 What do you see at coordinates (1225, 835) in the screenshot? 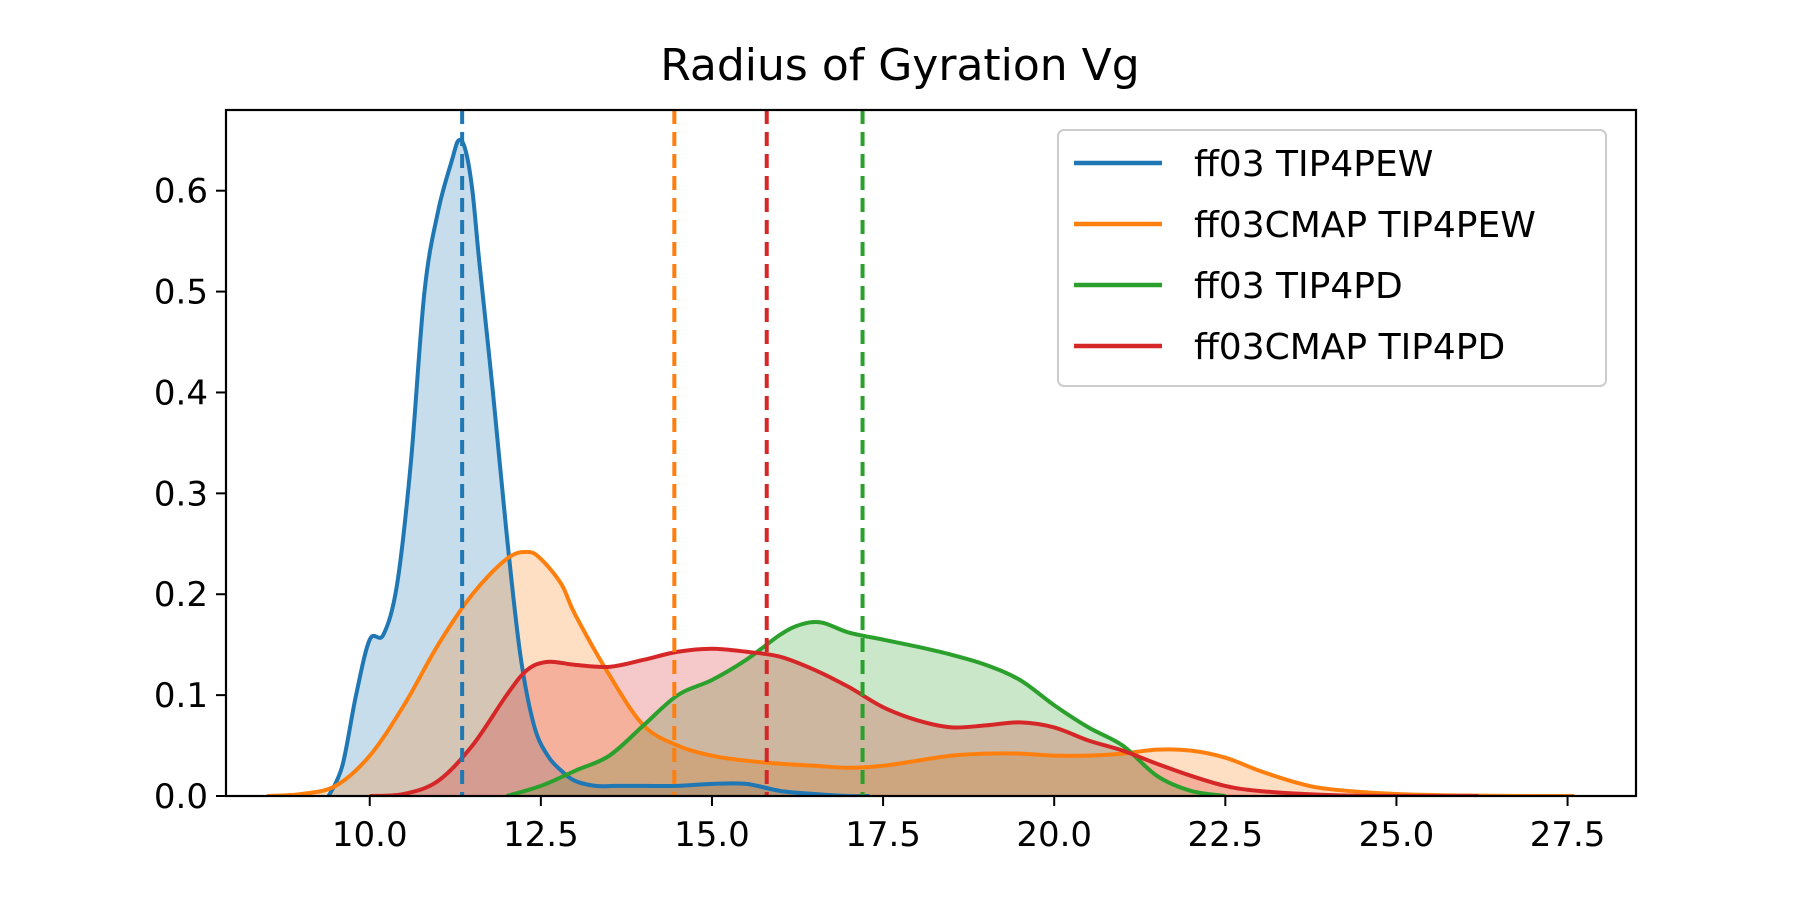
I see `x-tick-label: 22.5` at bounding box center [1225, 835].